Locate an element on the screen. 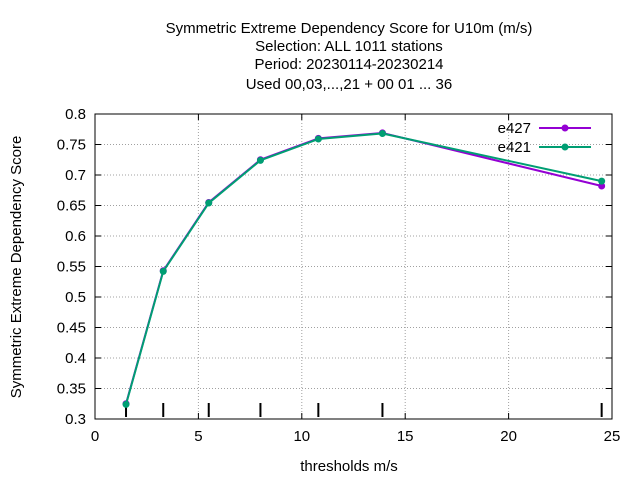  x-tick-label: 25 is located at coordinates (612, 436).